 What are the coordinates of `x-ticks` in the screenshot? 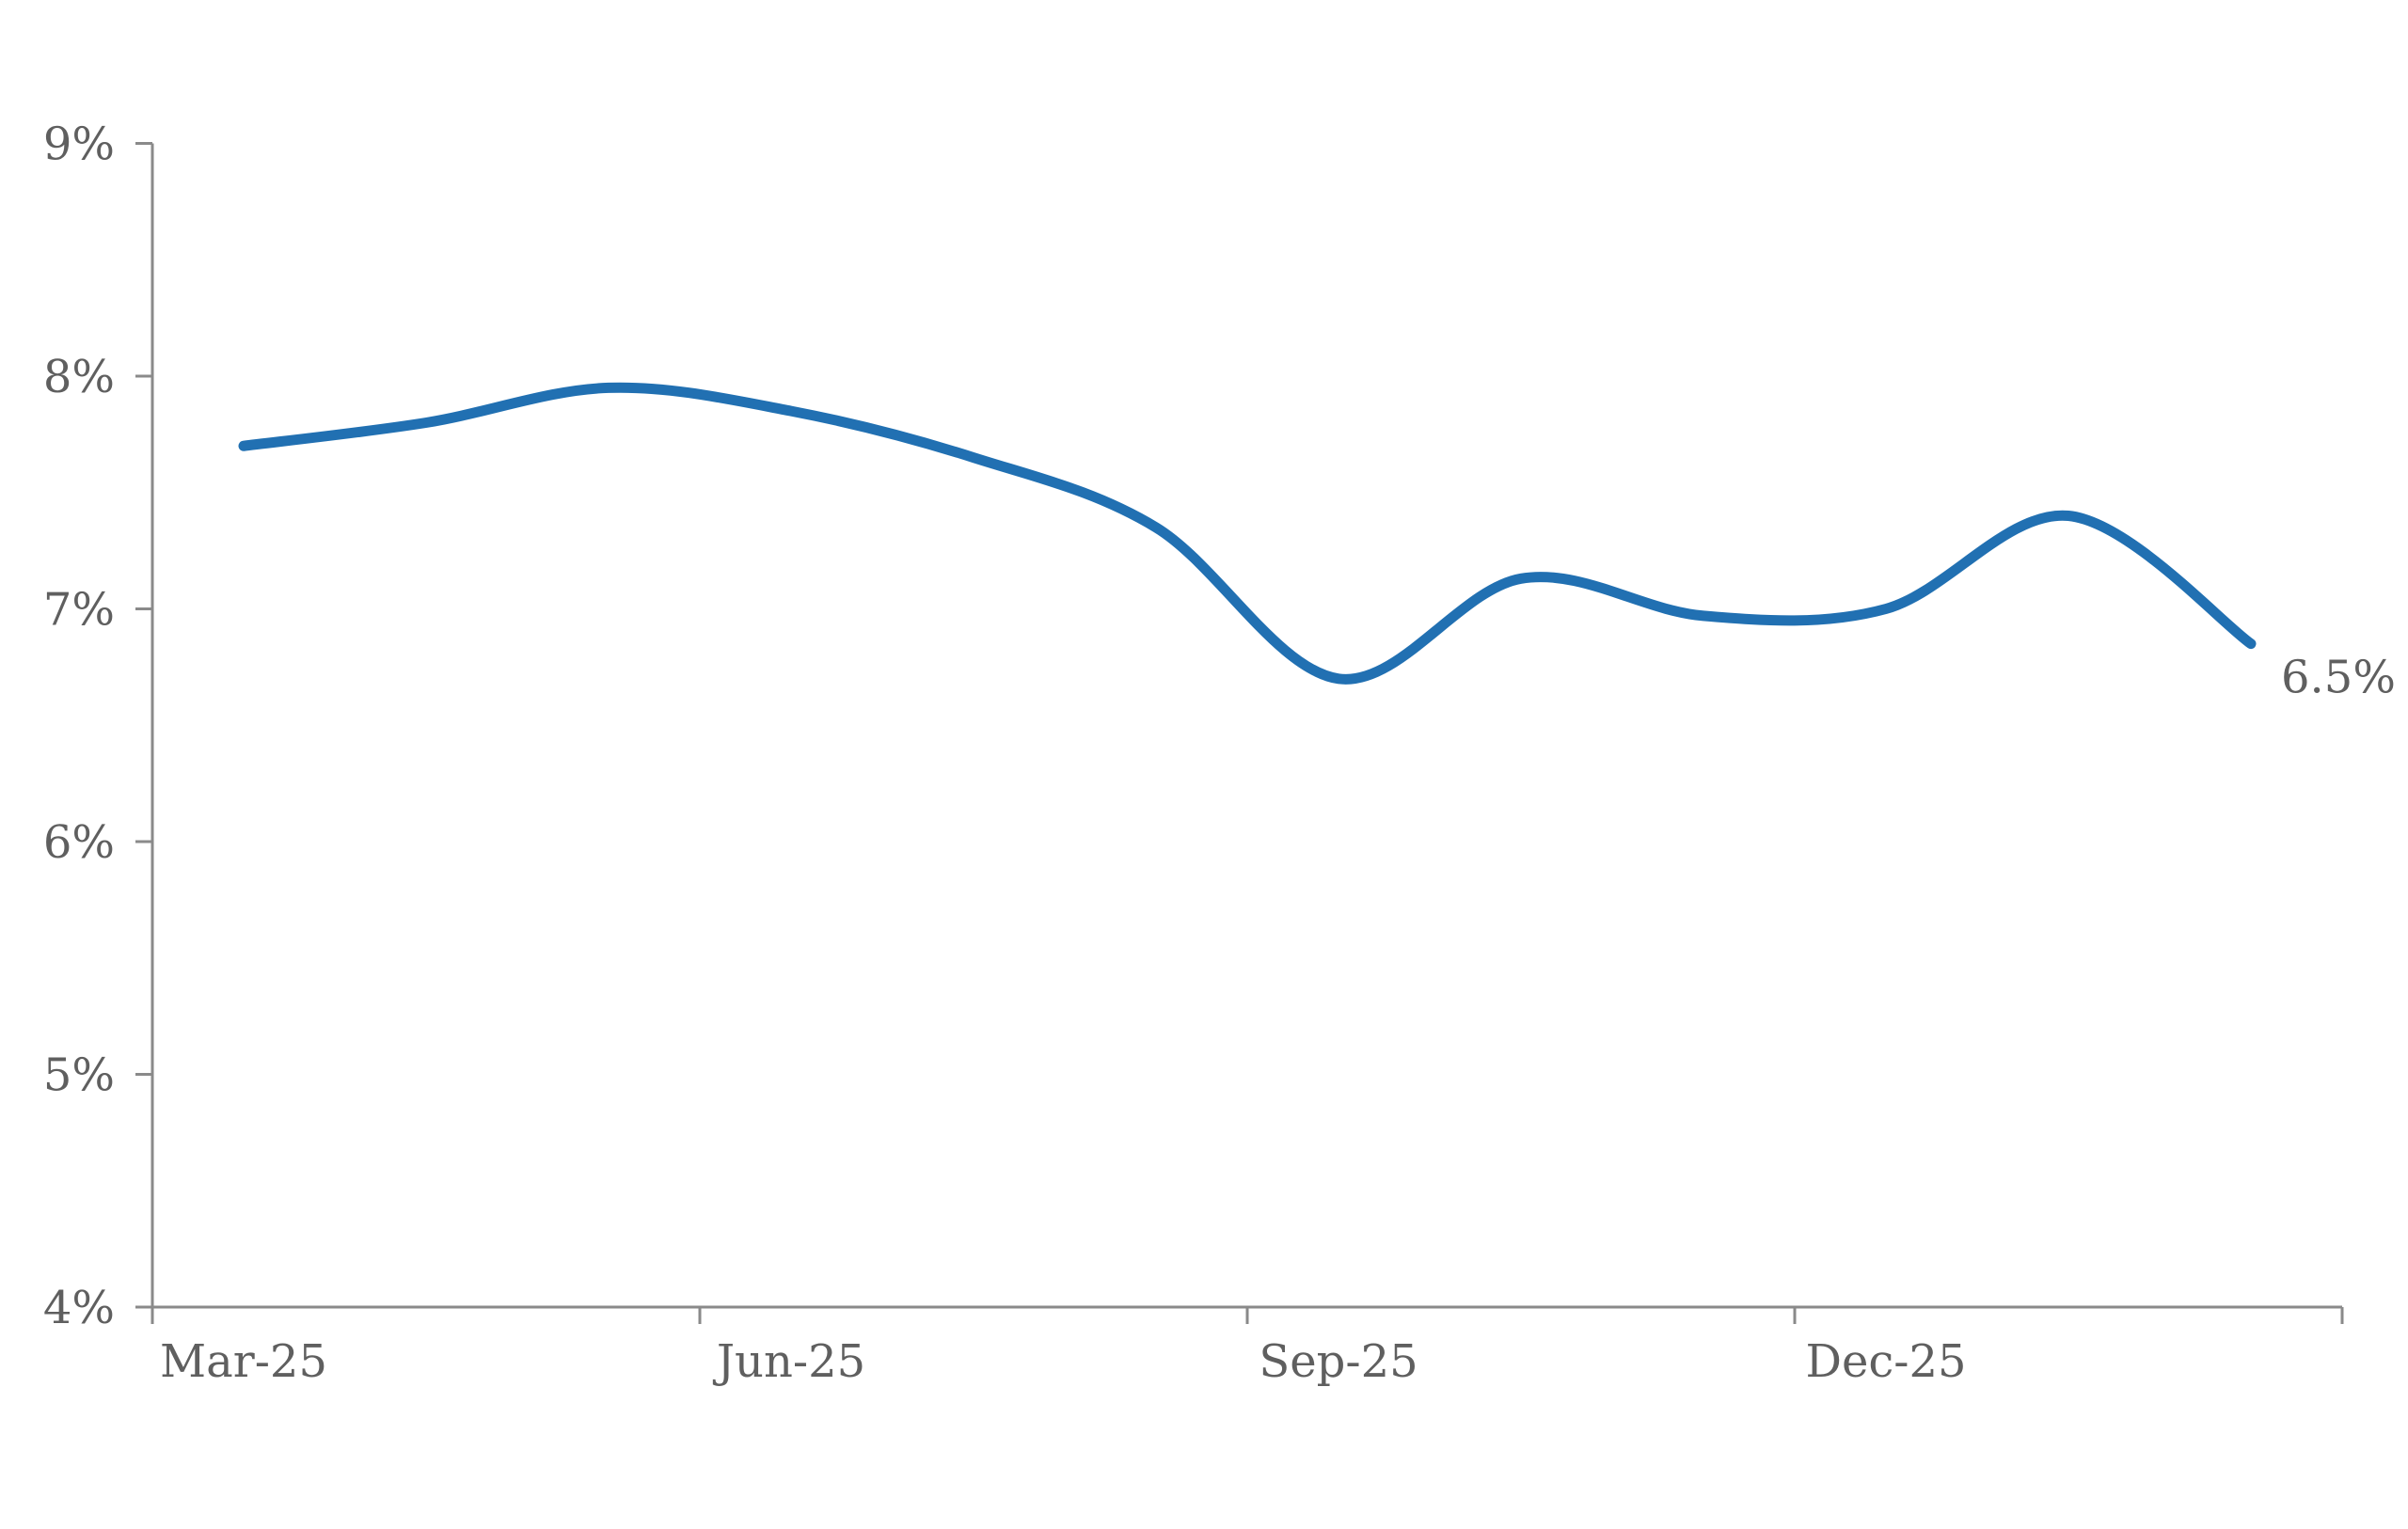 It's located at (1247, 1316).